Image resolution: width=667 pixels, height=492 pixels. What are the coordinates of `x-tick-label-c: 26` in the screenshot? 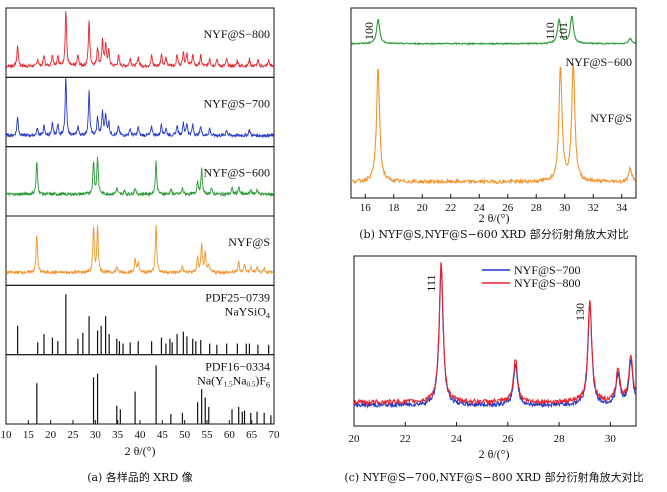 It's located at (508, 439).